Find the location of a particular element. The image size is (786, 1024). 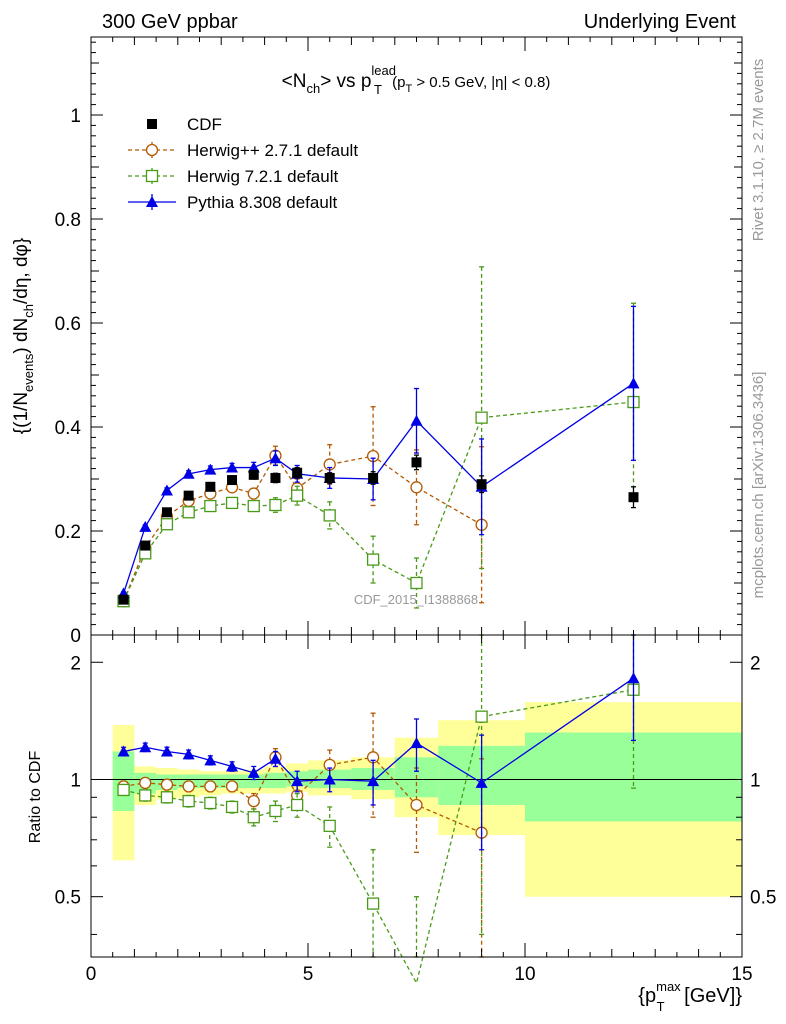

ratio-y-axis-label: Ratio to CDF is located at coordinates (35, 797).